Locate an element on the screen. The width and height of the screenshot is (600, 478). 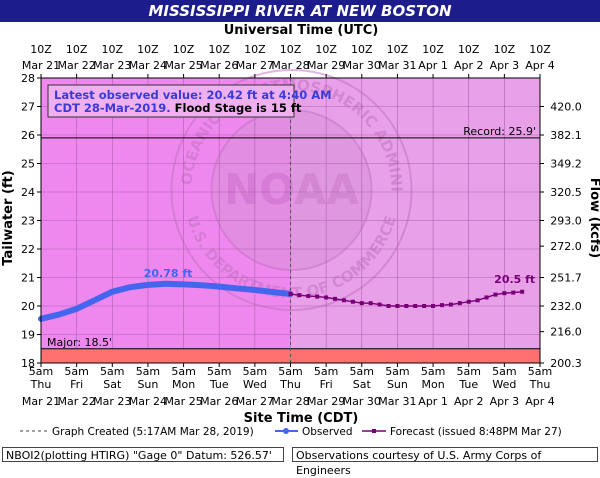
y-tick-label: 28 is located at coordinates (28, 78).